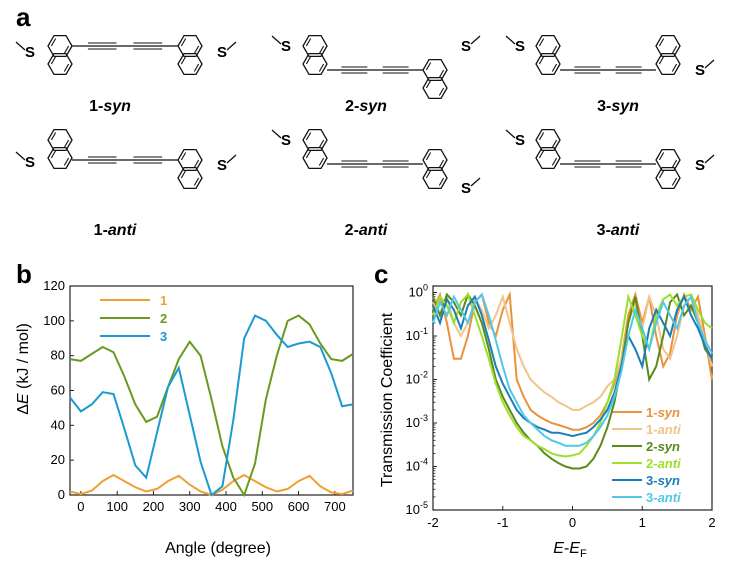 The image size is (733, 563). I want to click on chart-b-ytick-label: 60, so click(58, 390).